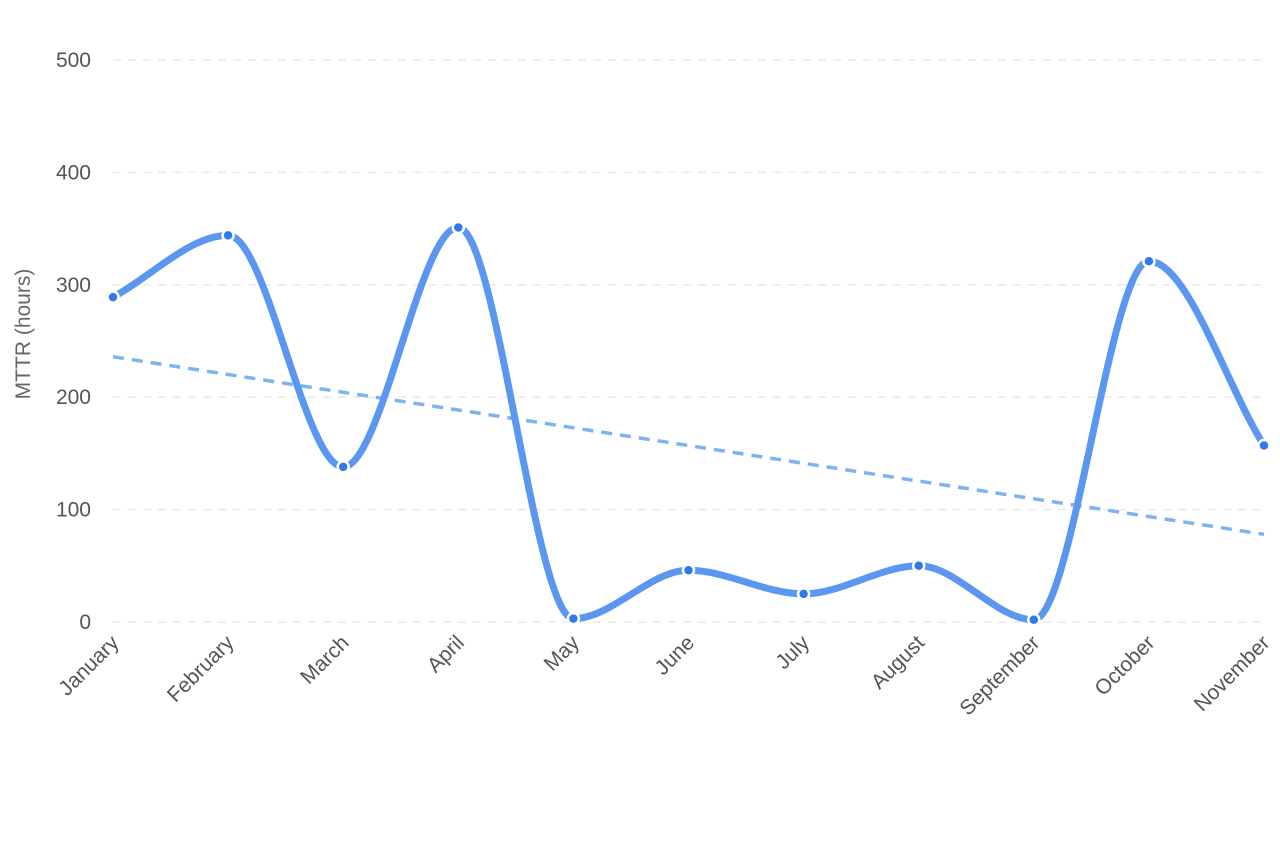 This screenshot has width=1280, height=845. I want to click on x-tick-label: June, so click(675, 655).